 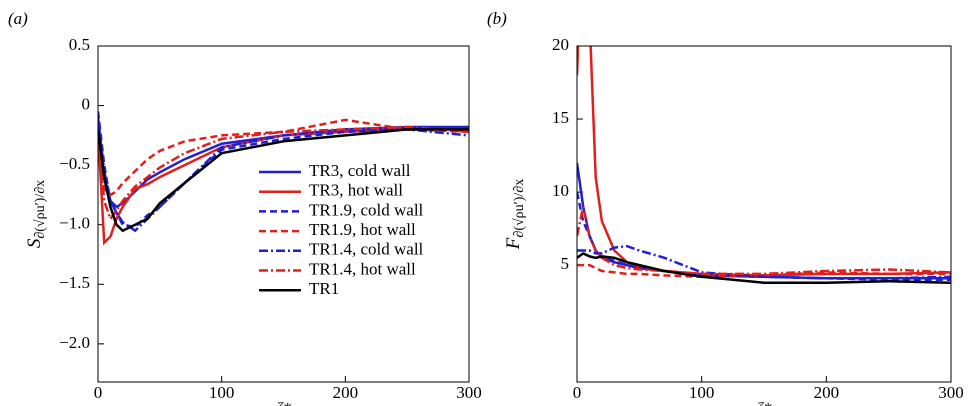 What do you see at coordinates (560, 44) in the screenshot?
I see `y-tick-label: 20` at bounding box center [560, 44].